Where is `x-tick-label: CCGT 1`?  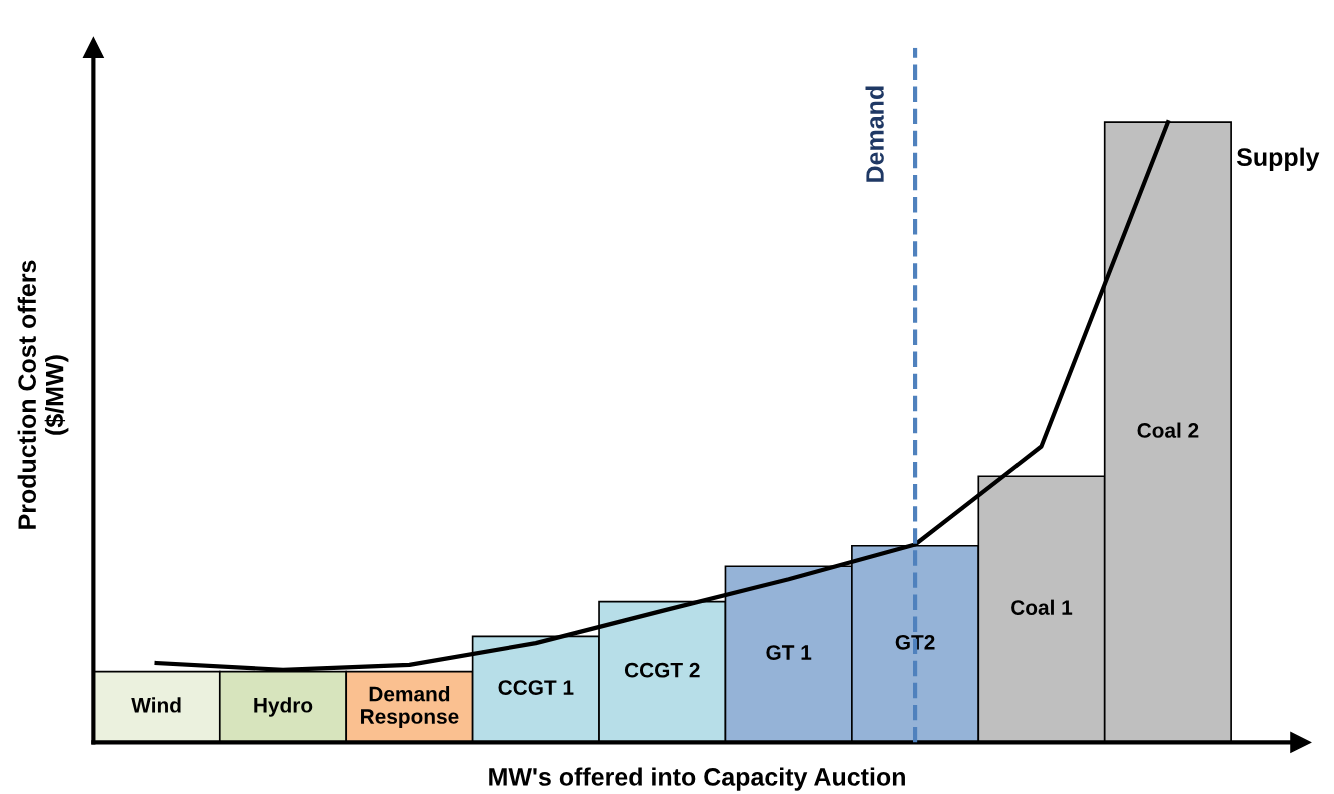
x-tick-label: CCGT 1 is located at coordinates (536, 687).